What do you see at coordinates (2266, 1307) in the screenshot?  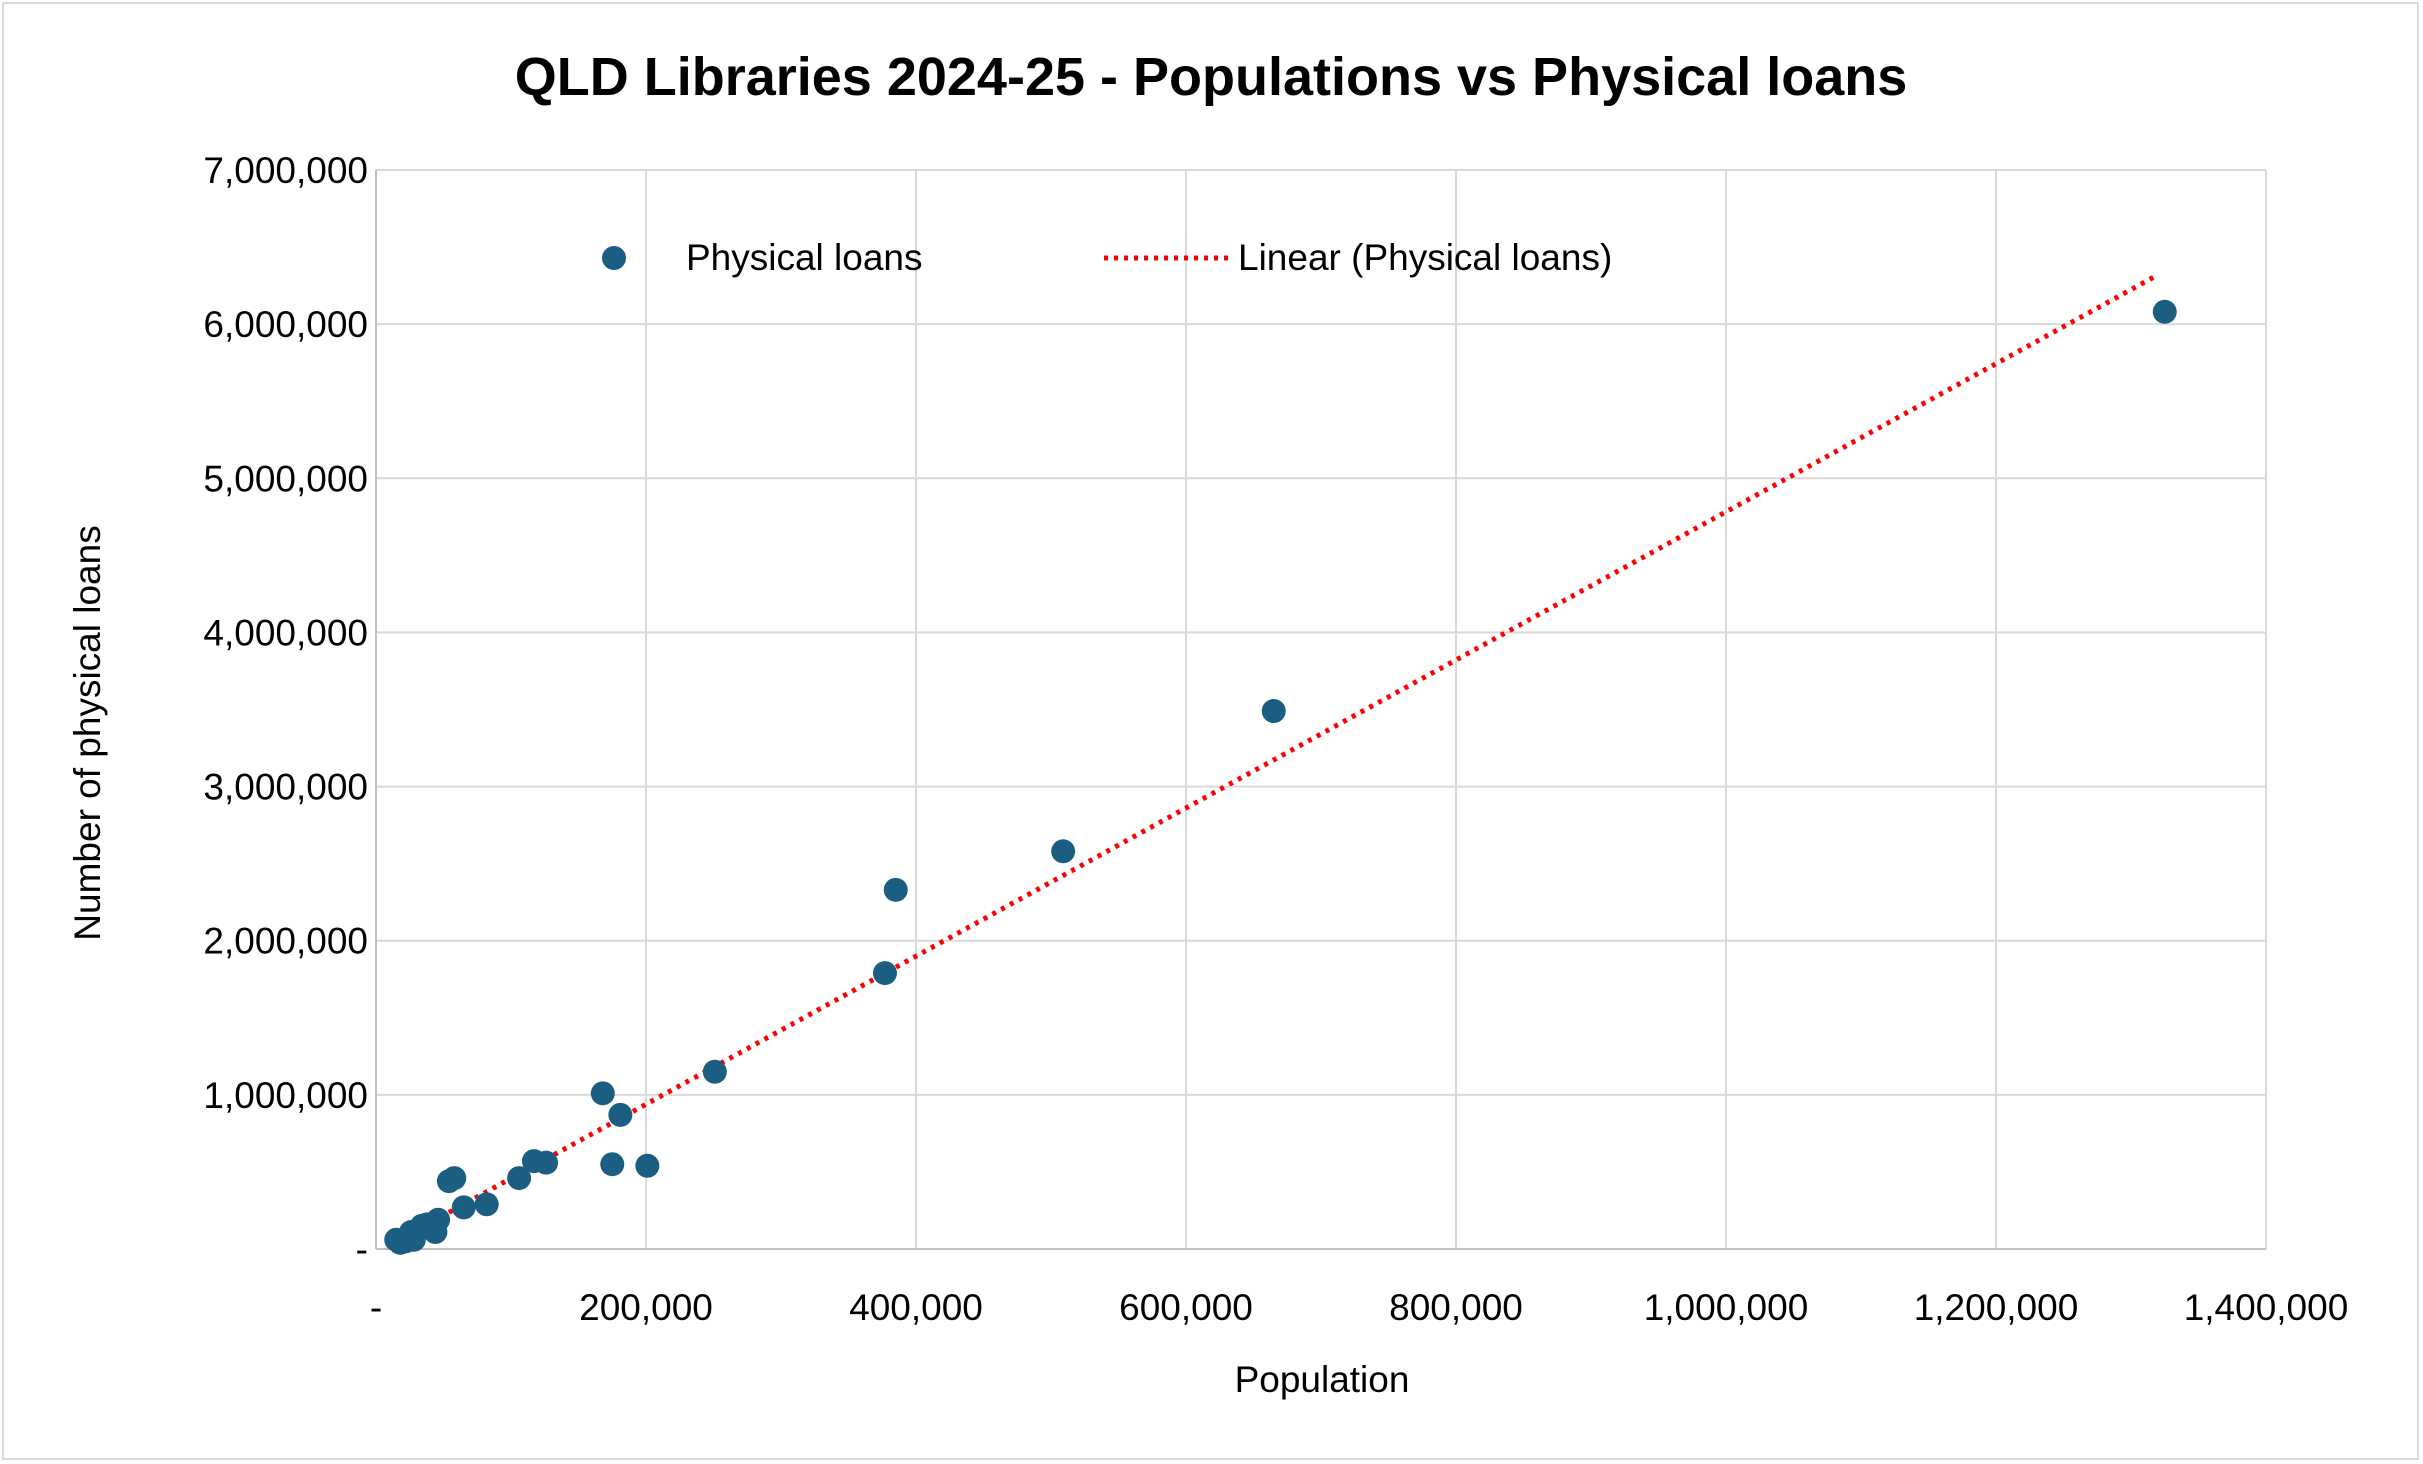 I see `x-tick-label: 1,400,000` at bounding box center [2266, 1307].